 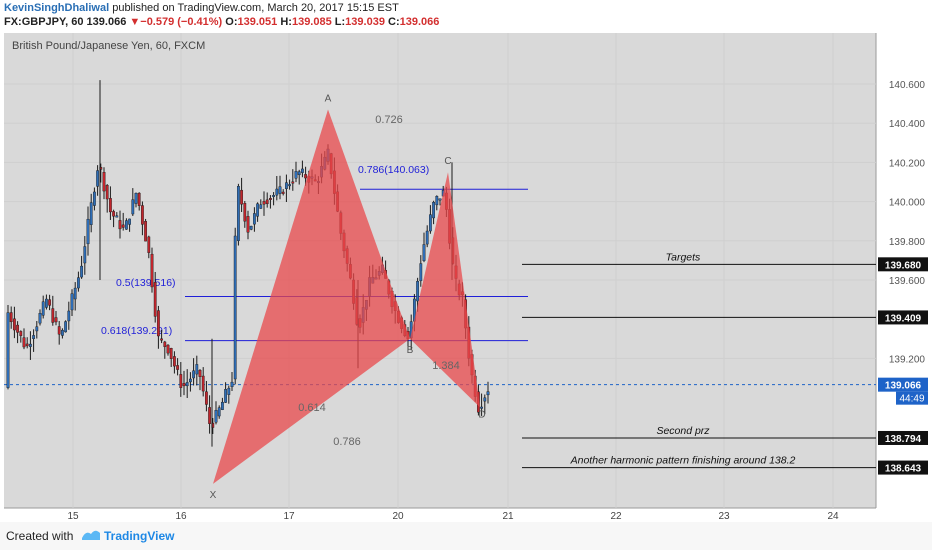 I want to click on y-tick-label: 140.600, so click(x=907, y=85).